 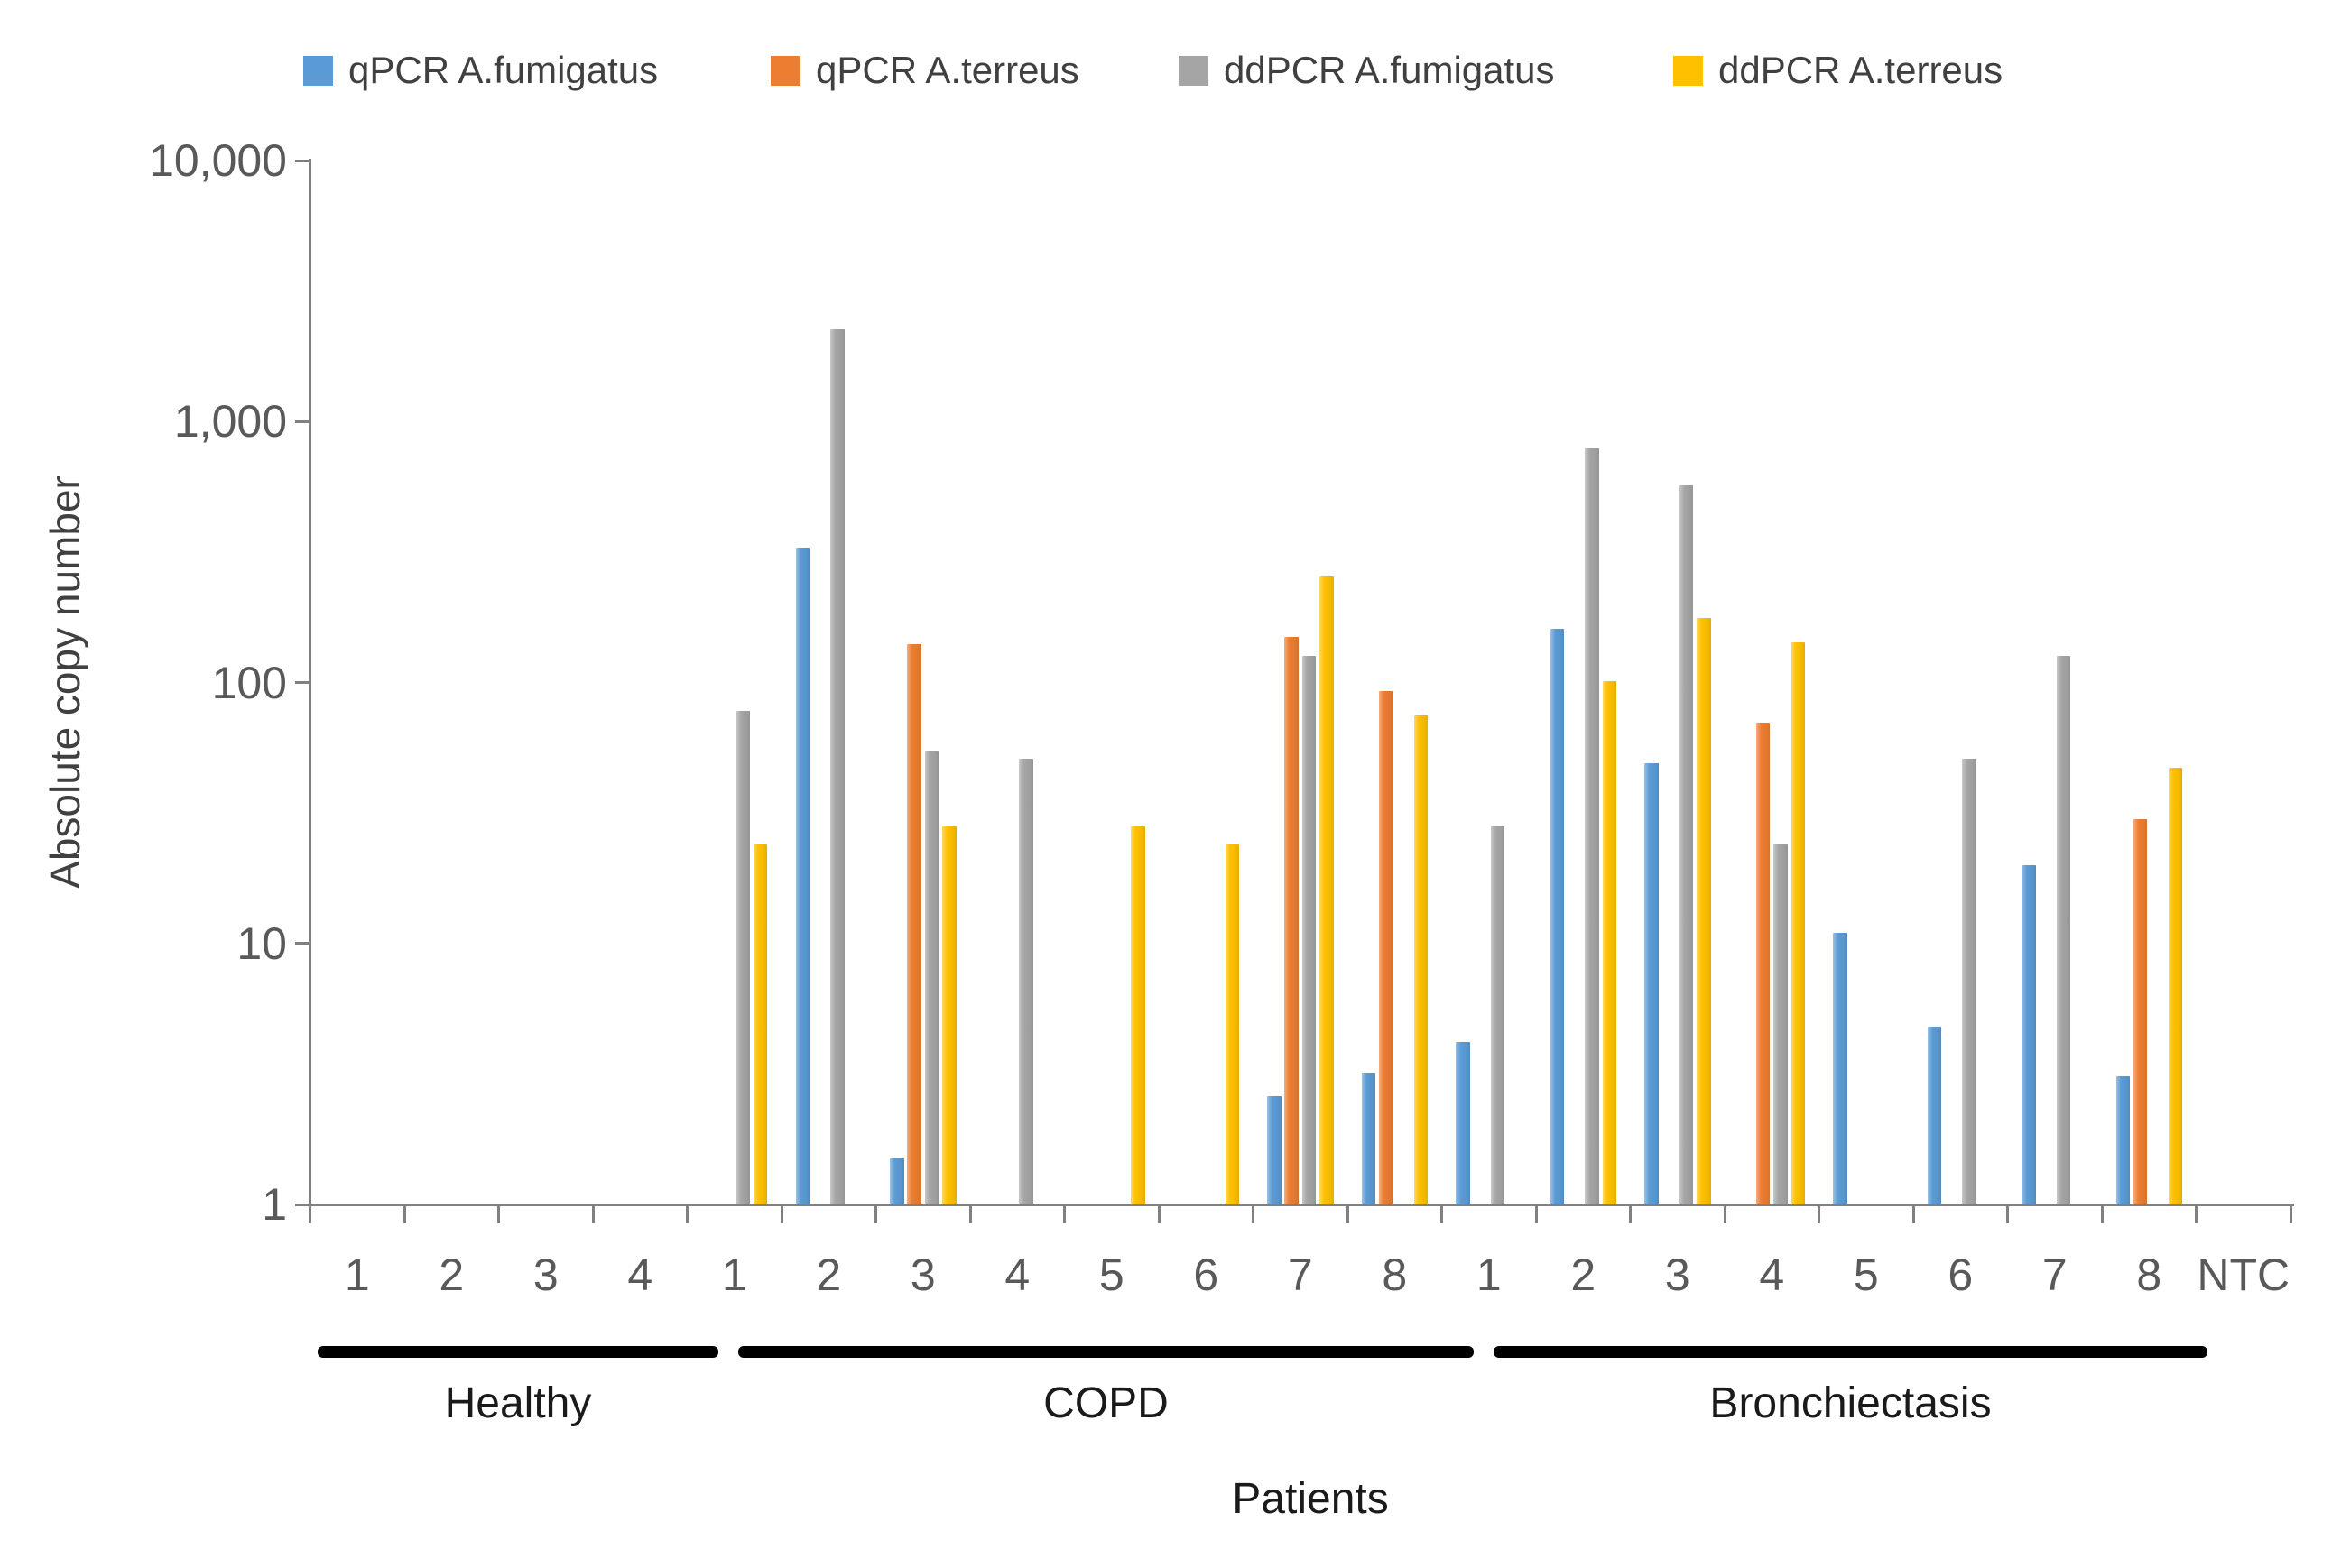 What do you see at coordinates (1301, 1205) in the screenshot?
I see `x-axis-line` at bounding box center [1301, 1205].